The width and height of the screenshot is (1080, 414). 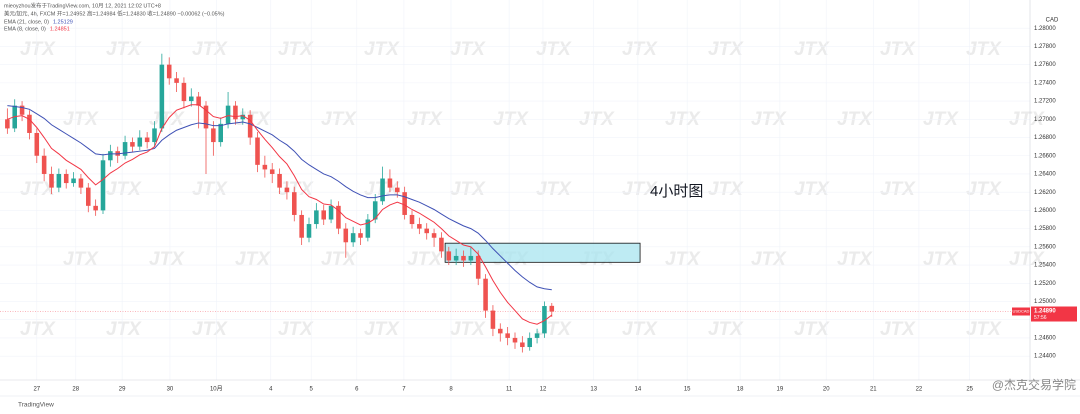 I want to click on y-tick-label: 1.24400, so click(x=1045, y=357).